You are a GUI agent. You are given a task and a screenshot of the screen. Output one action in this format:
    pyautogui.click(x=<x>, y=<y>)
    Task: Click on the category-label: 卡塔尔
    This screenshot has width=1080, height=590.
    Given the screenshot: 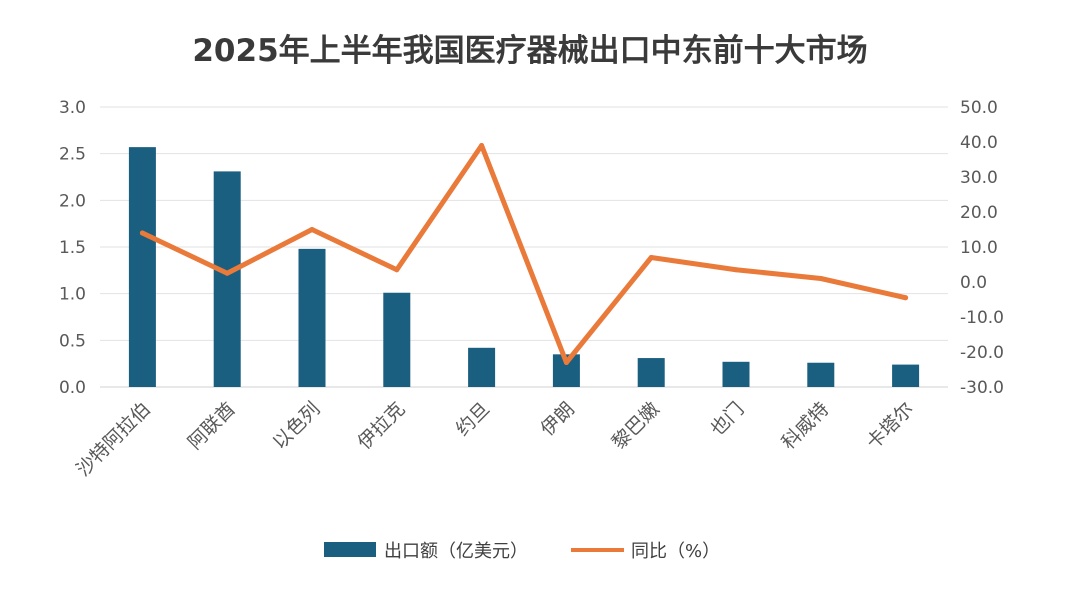 What is the action you would take?
    pyautogui.click(x=890, y=426)
    